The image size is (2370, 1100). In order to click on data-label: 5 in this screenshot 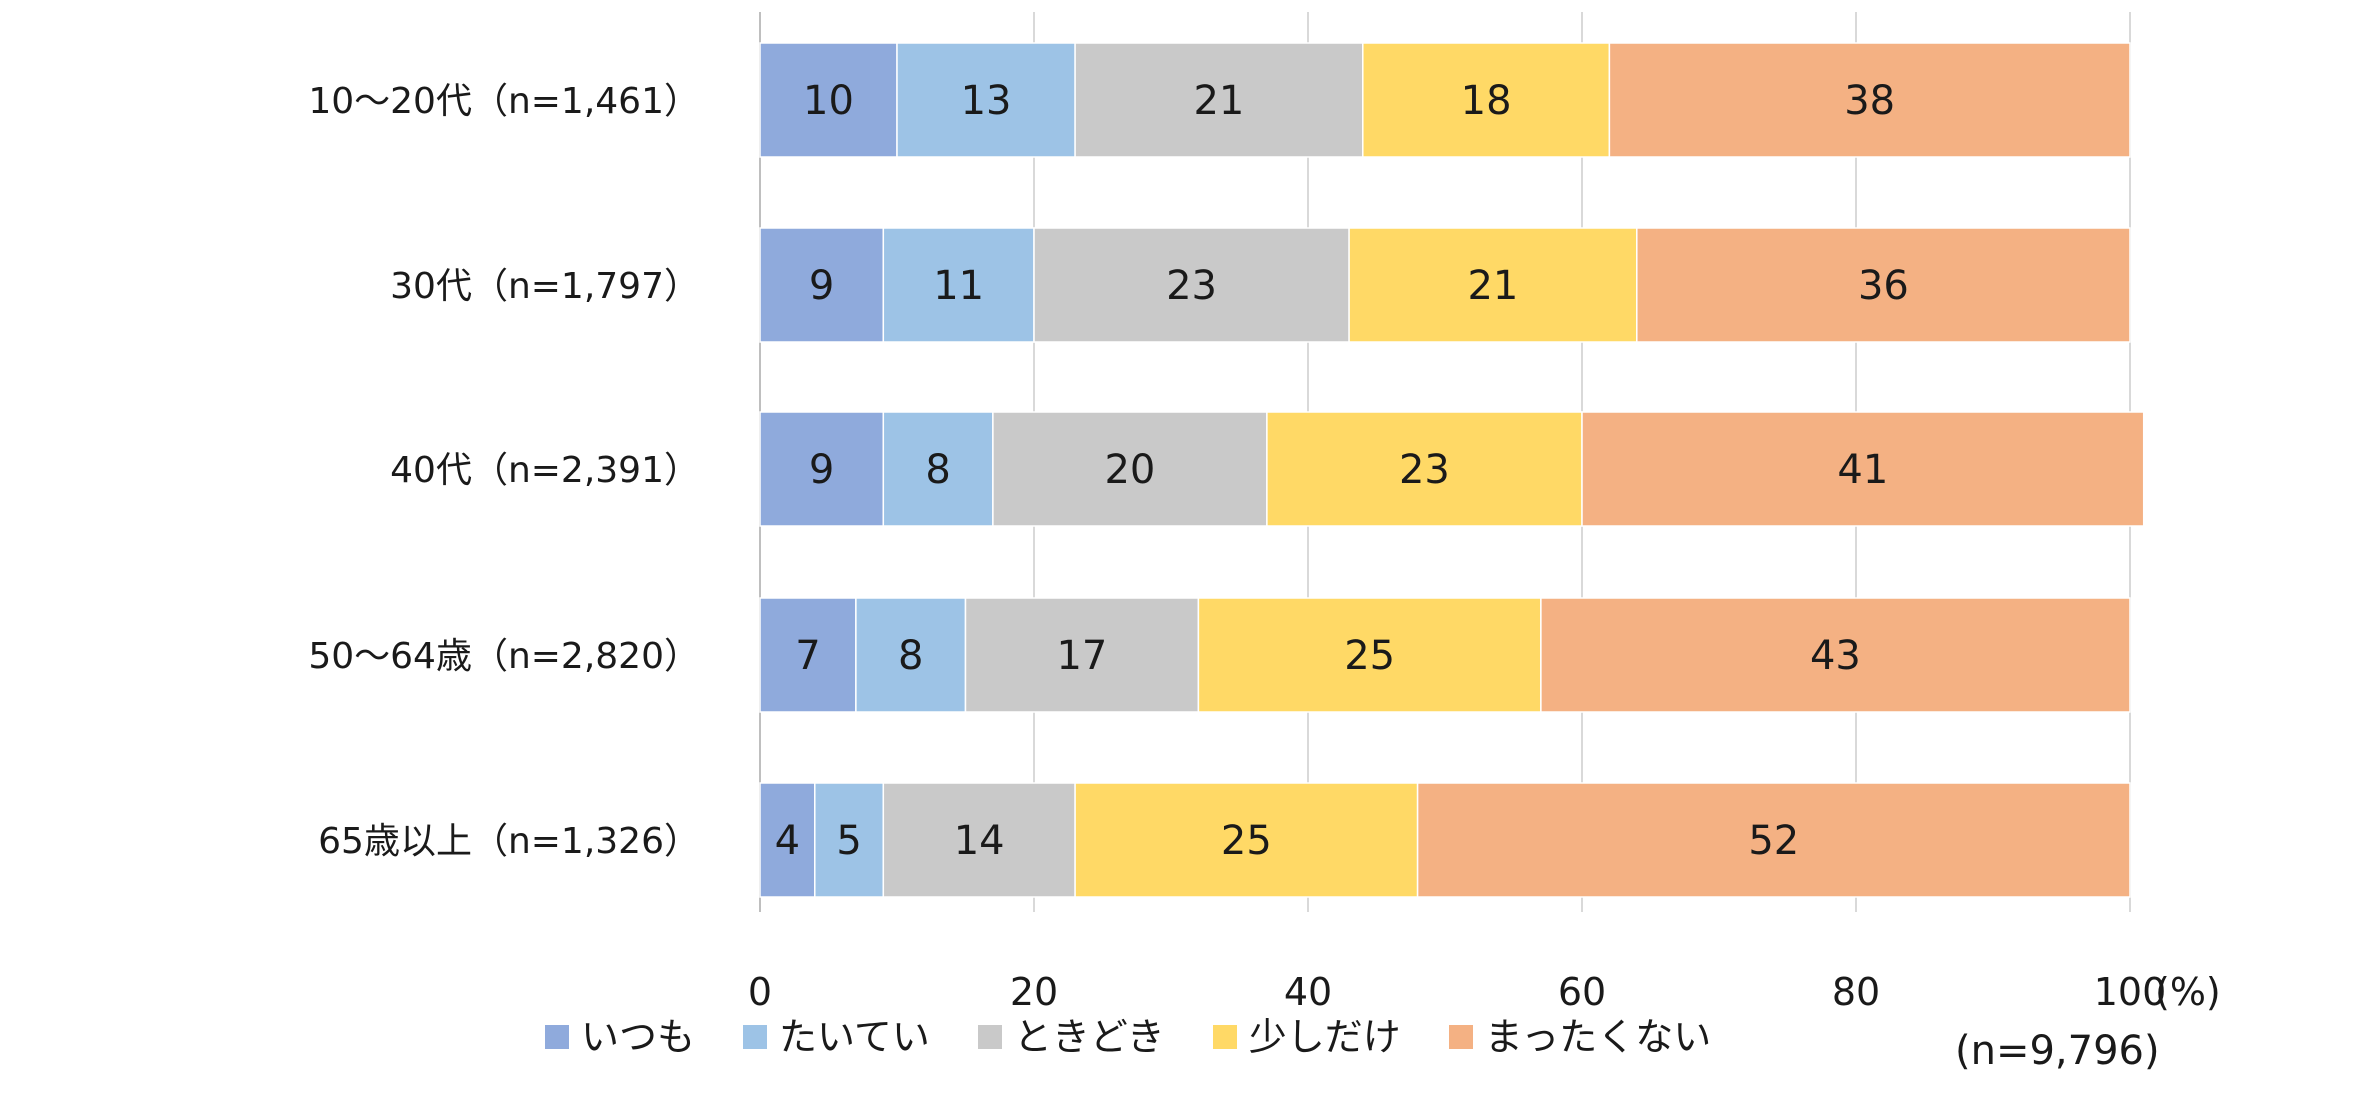, I will do `click(848, 841)`.